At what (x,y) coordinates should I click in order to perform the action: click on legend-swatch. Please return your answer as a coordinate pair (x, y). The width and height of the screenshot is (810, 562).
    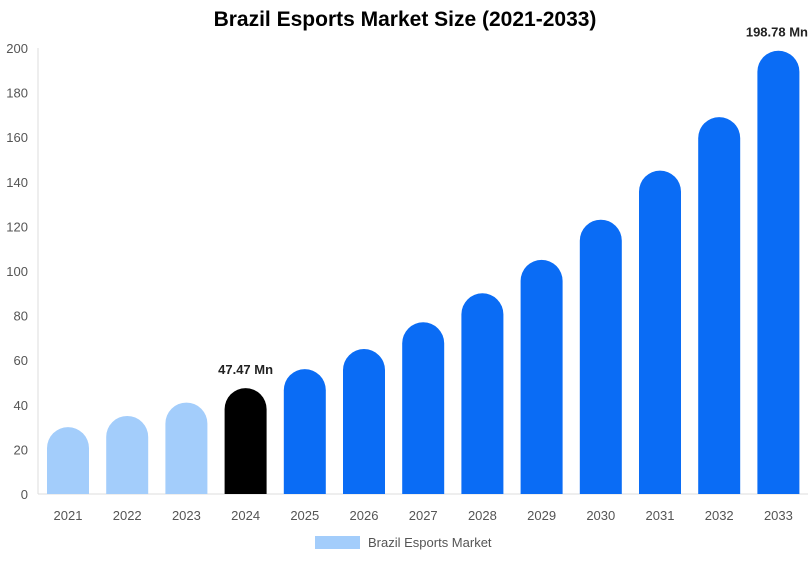
    Looking at the image, I should click on (337, 542).